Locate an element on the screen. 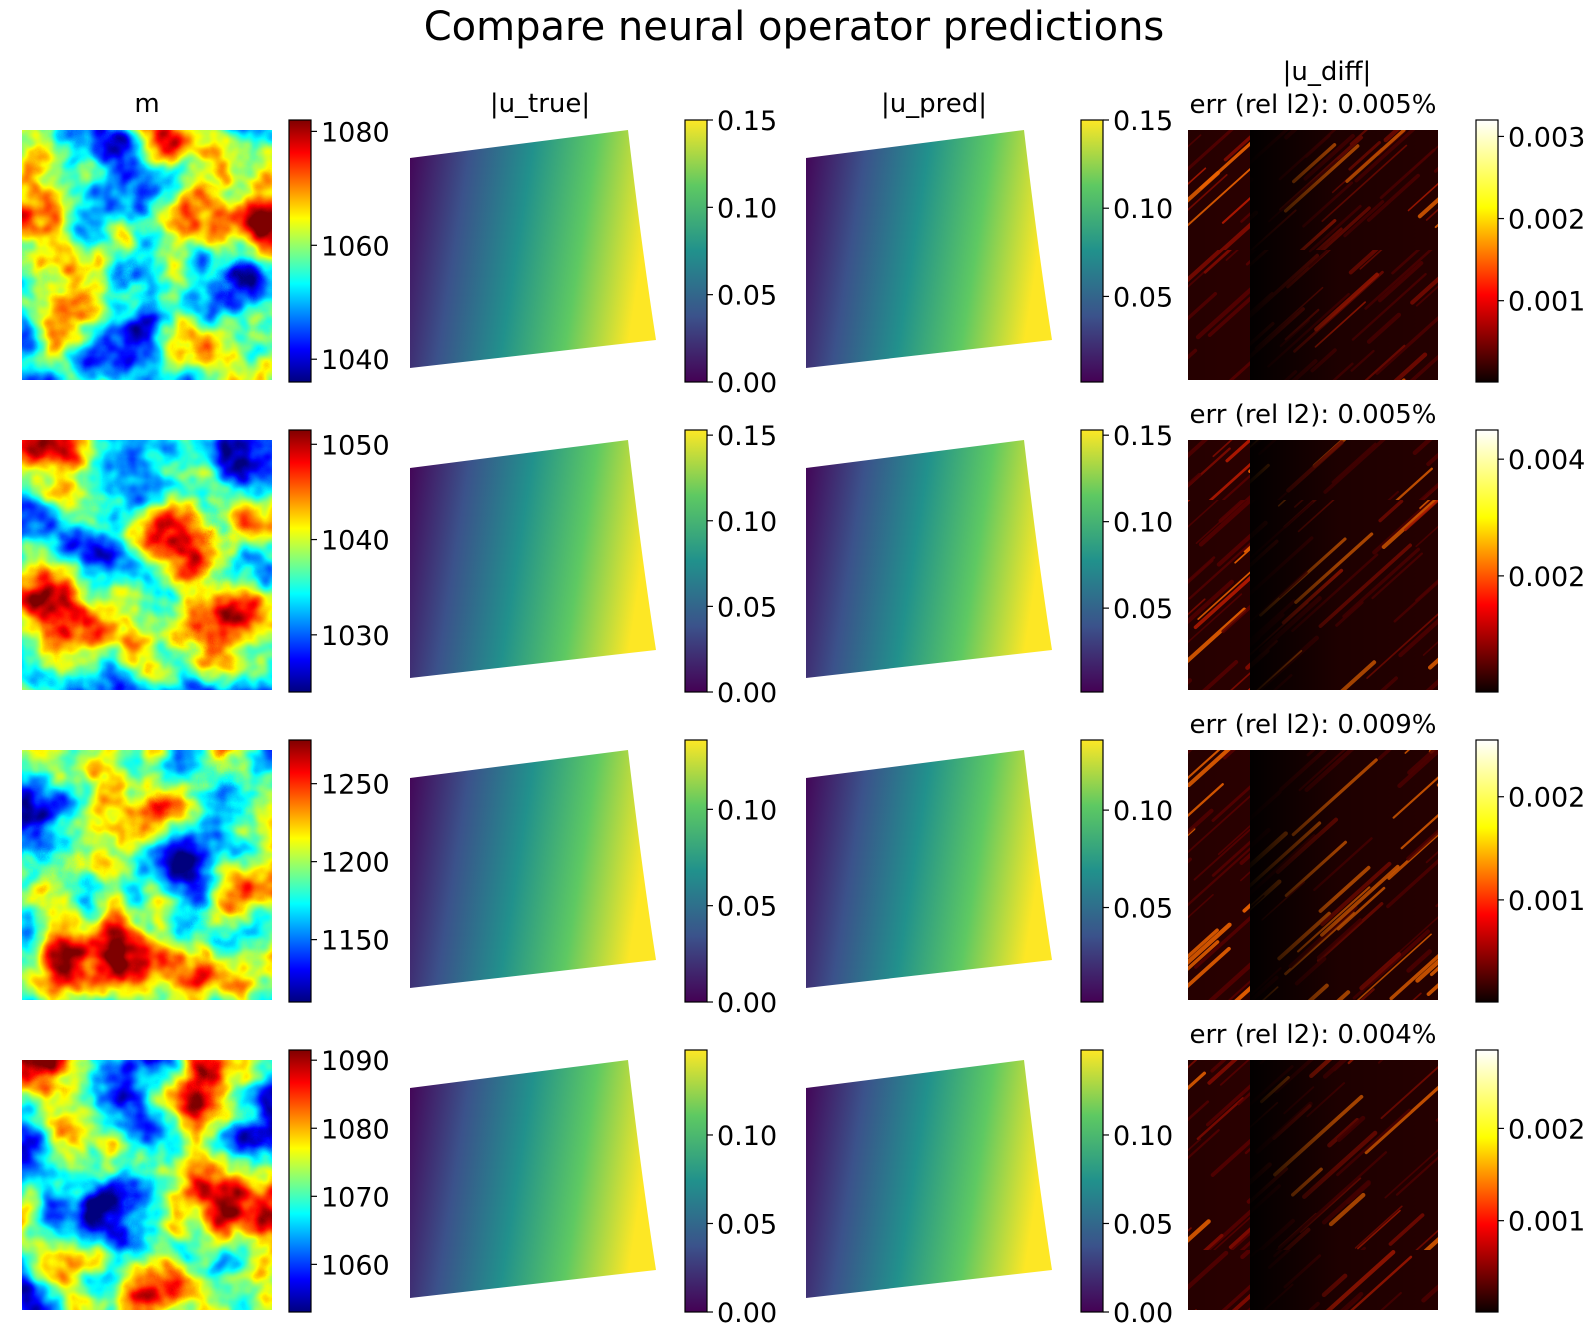 This screenshot has width=1589, height=1337. colorbar-u-pred-row2 is located at coordinates (1092, 561).